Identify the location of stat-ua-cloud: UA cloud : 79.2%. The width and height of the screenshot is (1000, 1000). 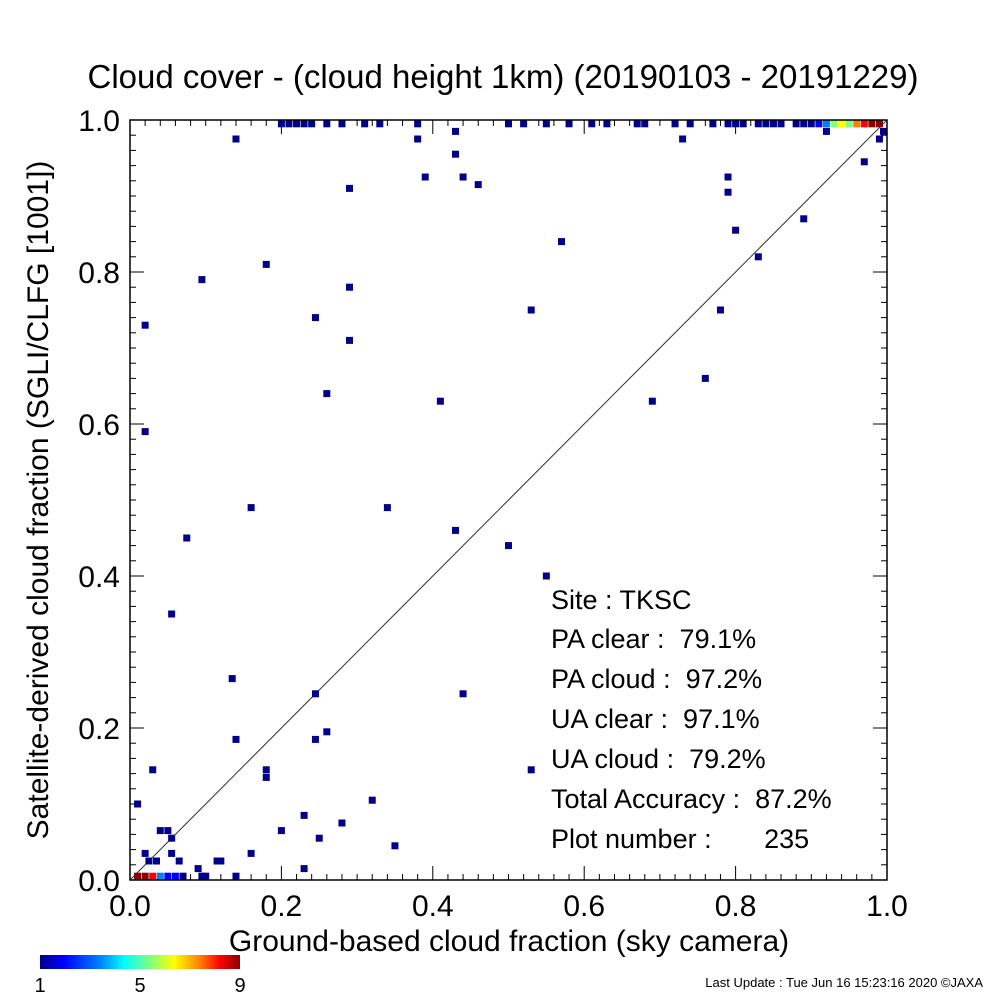
(658, 759).